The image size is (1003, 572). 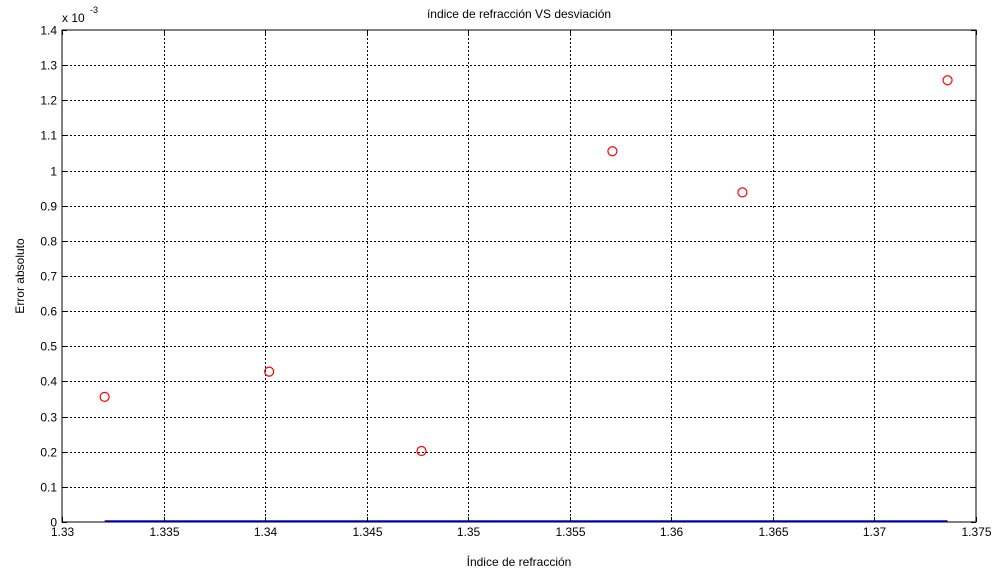 I want to click on x-tick-label: 1.34, so click(x=266, y=532).